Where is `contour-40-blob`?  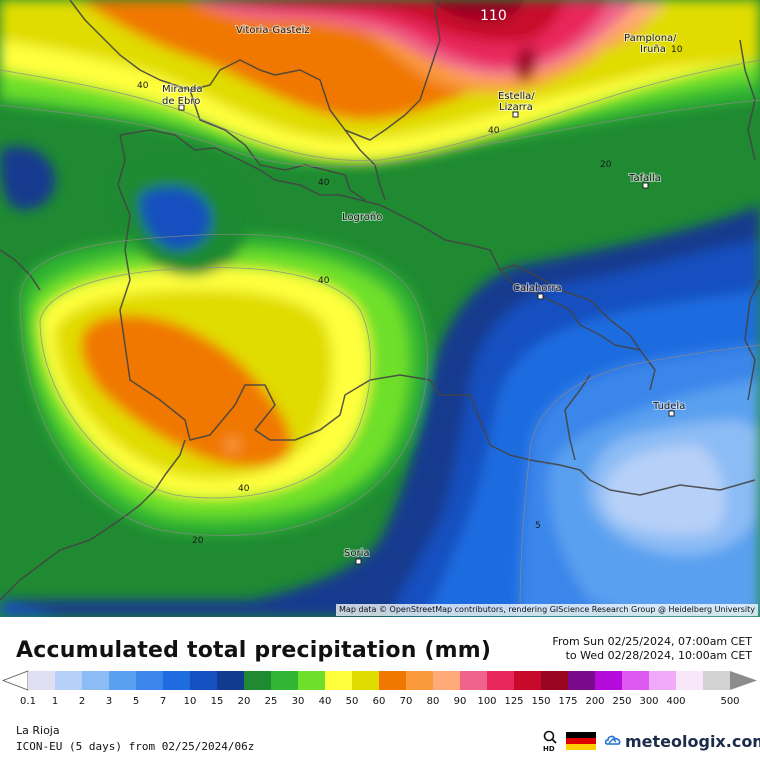 contour-40-blob is located at coordinates (205, 383).